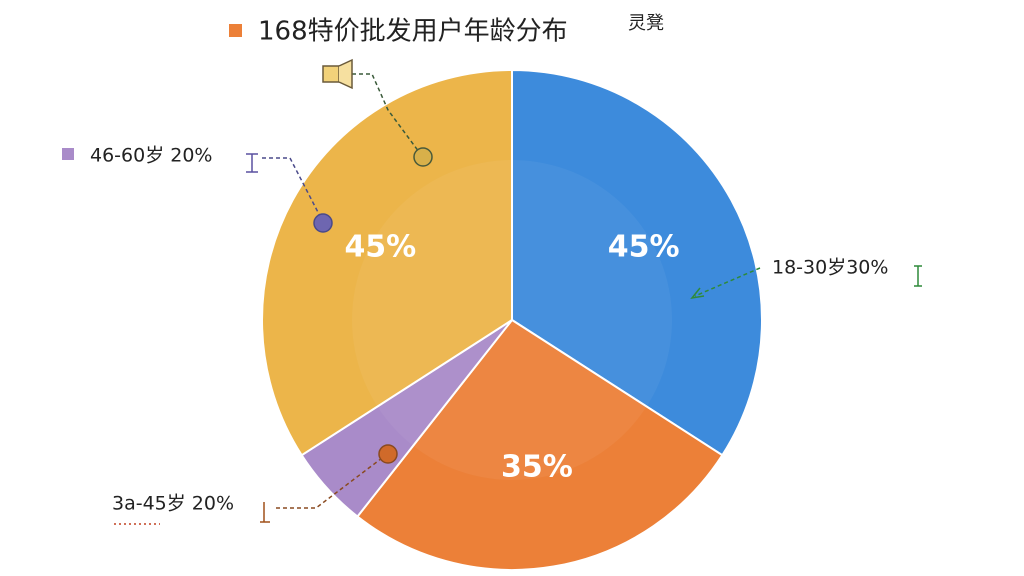 The height and width of the screenshot is (576, 1024). Describe the element at coordinates (830, 268) in the screenshot. I see `annotation: 18-30岁30%` at that location.